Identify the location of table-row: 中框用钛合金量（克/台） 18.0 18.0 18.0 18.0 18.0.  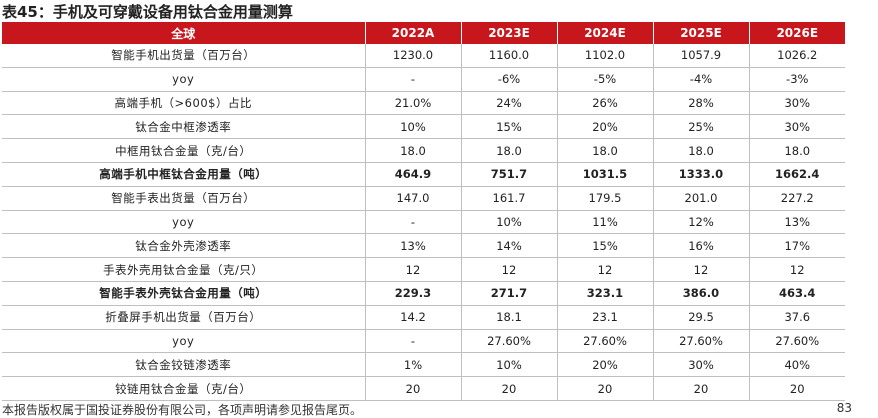
(423, 150).